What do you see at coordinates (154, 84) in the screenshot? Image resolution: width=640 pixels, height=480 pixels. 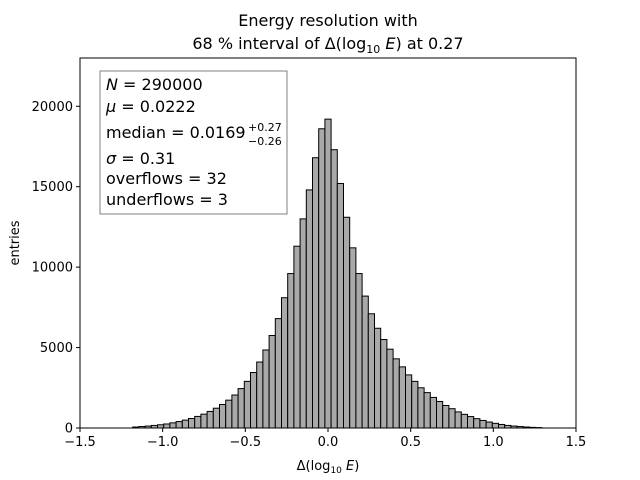 I see `stats-n: N = 290000` at bounding box center [154, 84].